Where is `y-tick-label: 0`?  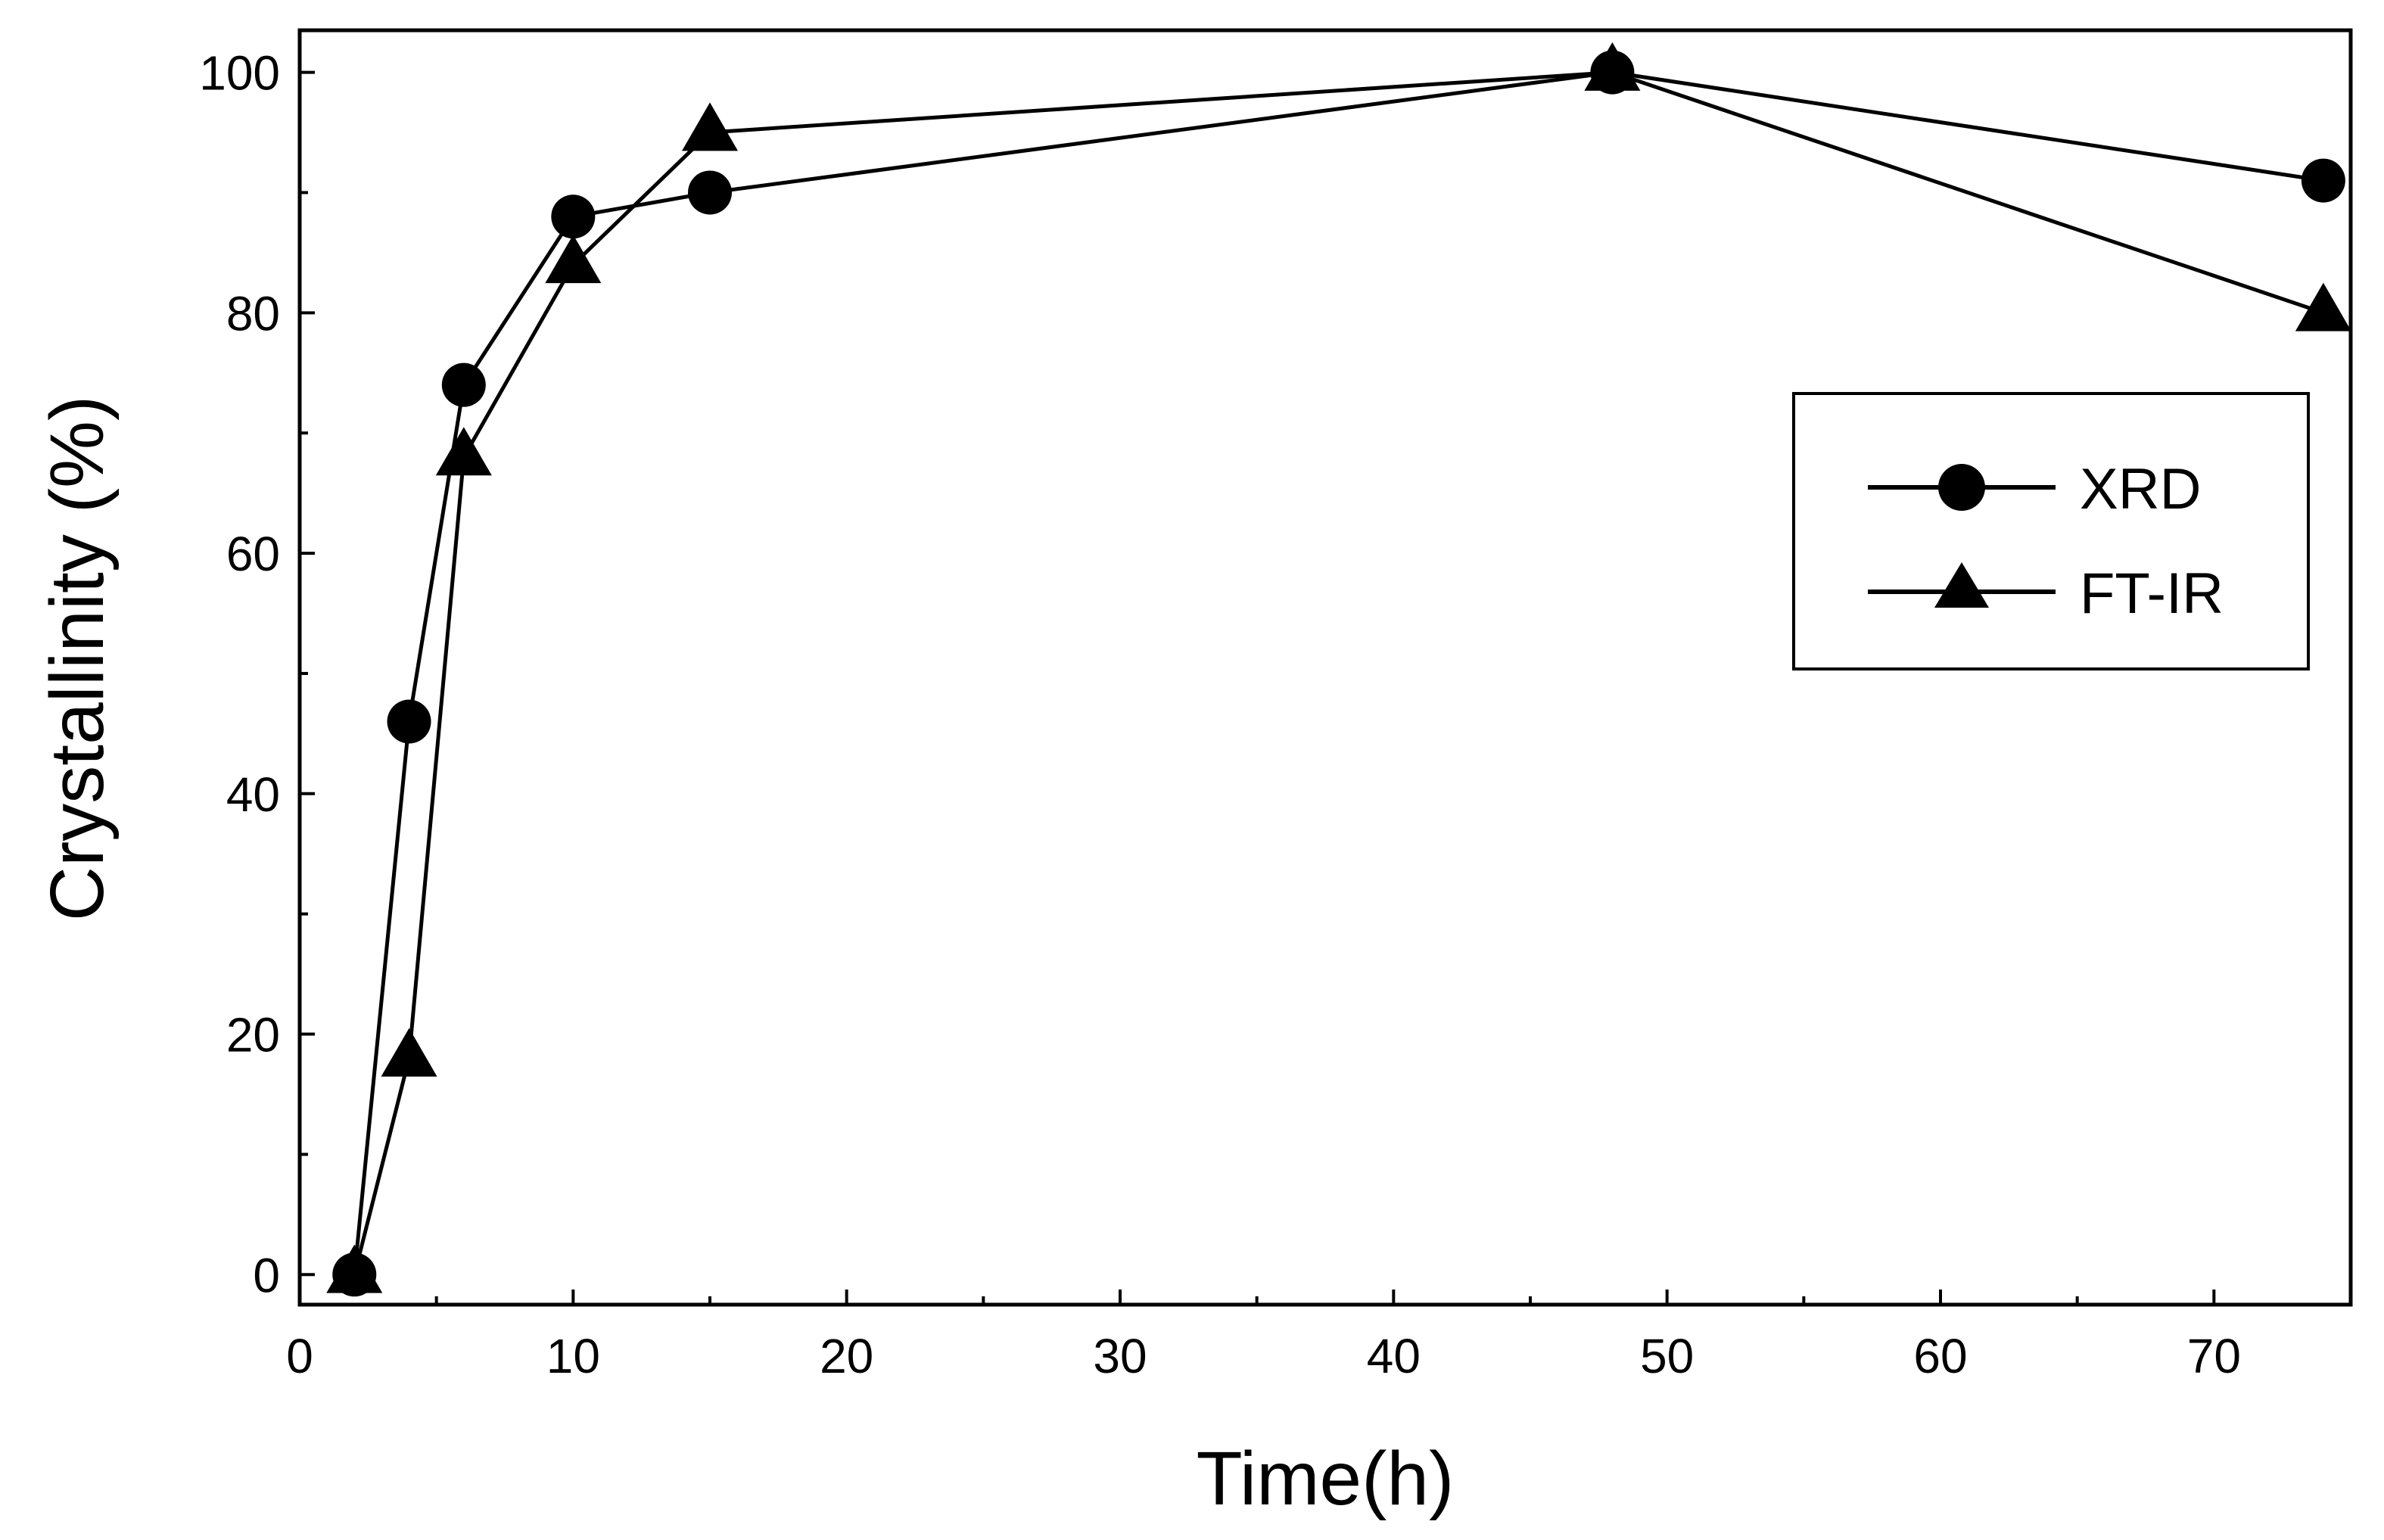
y-tick-label: 0 is located at coordinates (266, 1275).